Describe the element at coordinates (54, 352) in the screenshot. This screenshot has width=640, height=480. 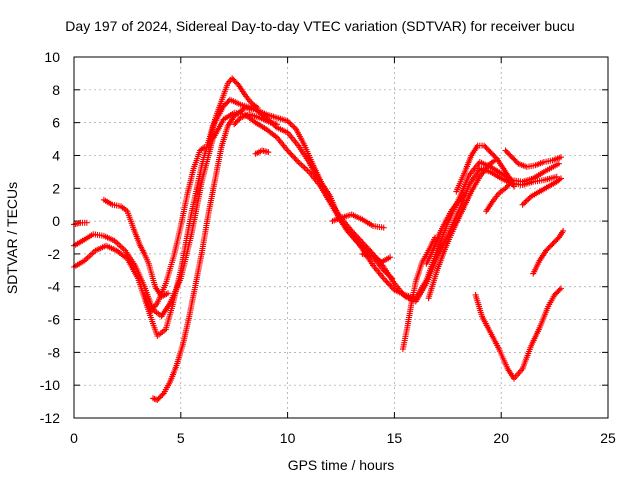
I see `y-tick-label: -8` at that location.